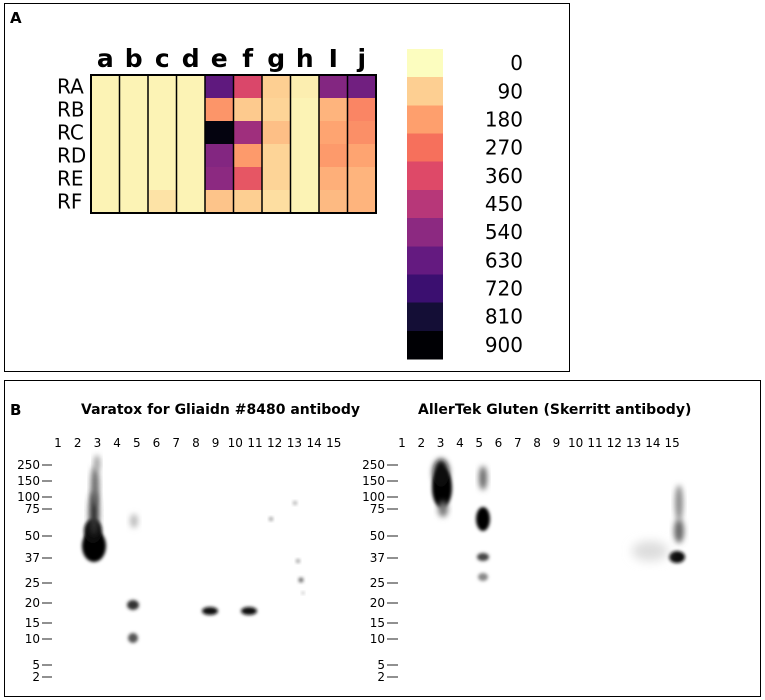 The height and width of the screenshot is (700, 765). Describe the element at coordinates (193, 549) in the screenshot. I see `blot-left` at that location.